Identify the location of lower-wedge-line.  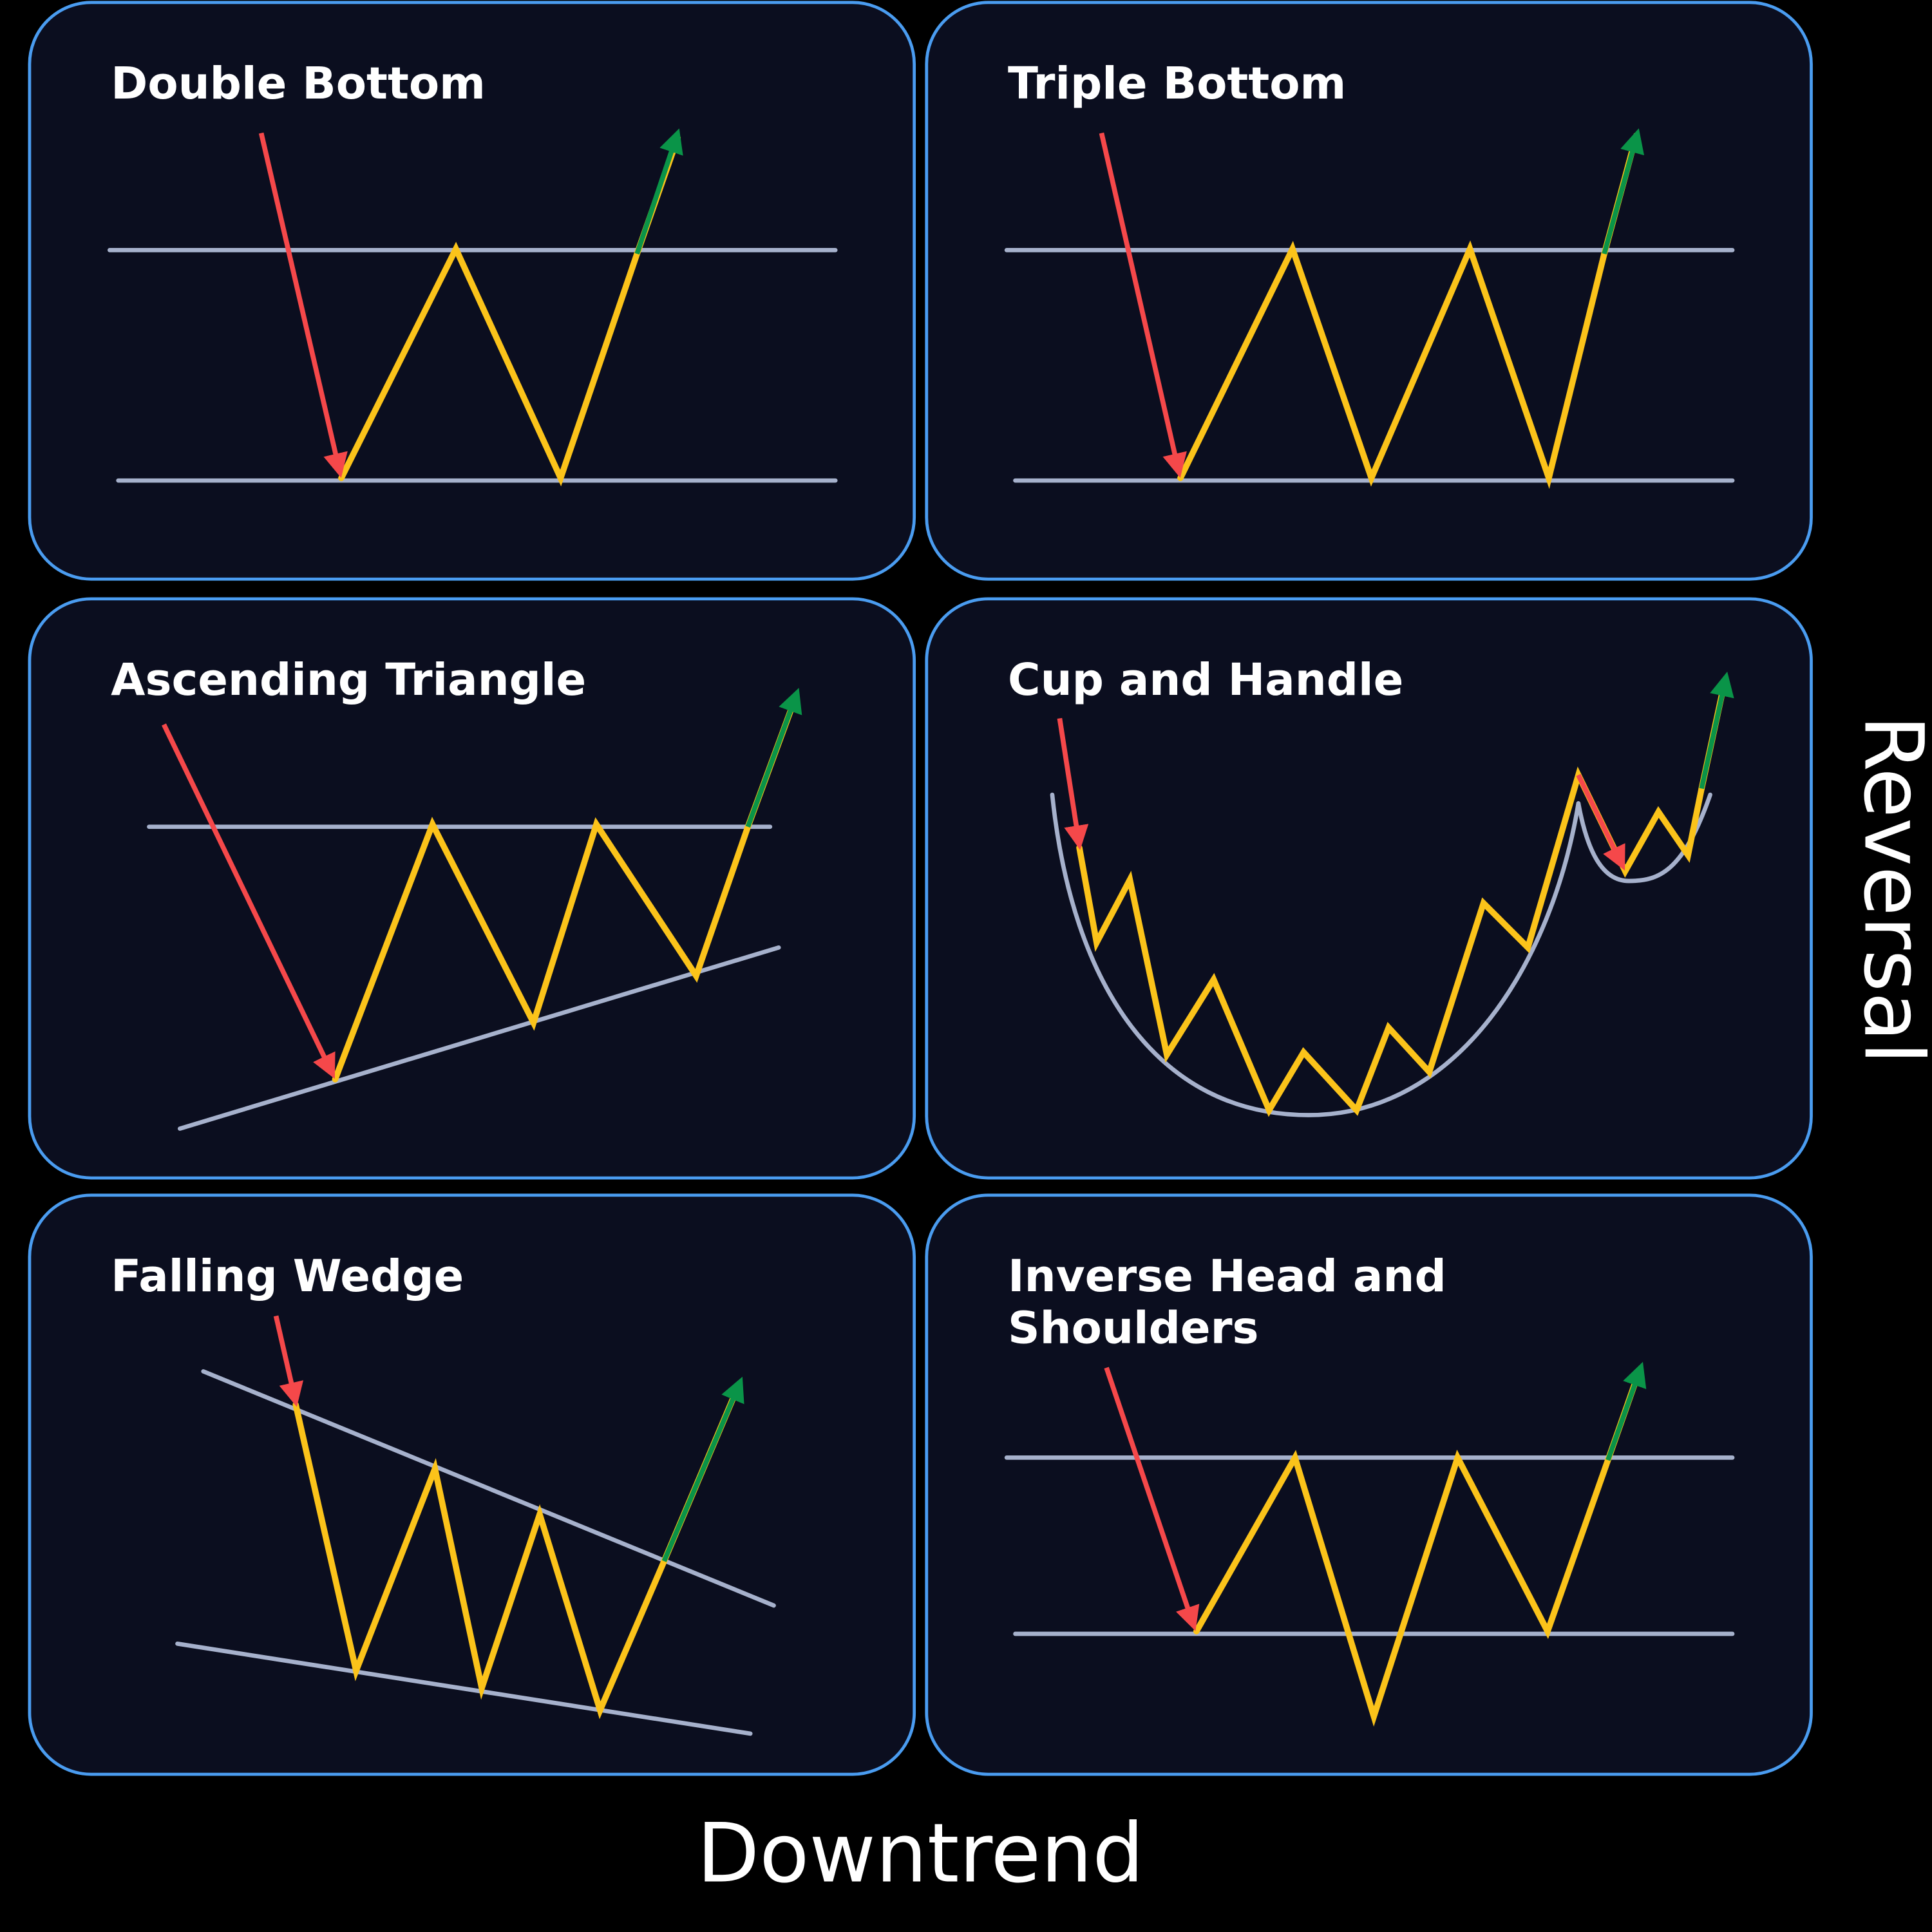
(464, 1688).